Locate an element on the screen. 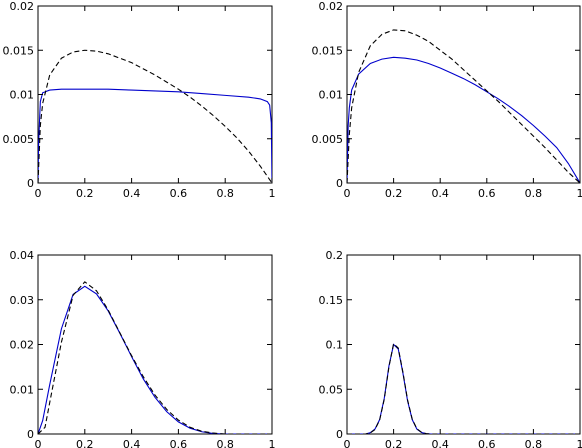  y-tick-label: 0.2 is located at coordinates (335, 255).